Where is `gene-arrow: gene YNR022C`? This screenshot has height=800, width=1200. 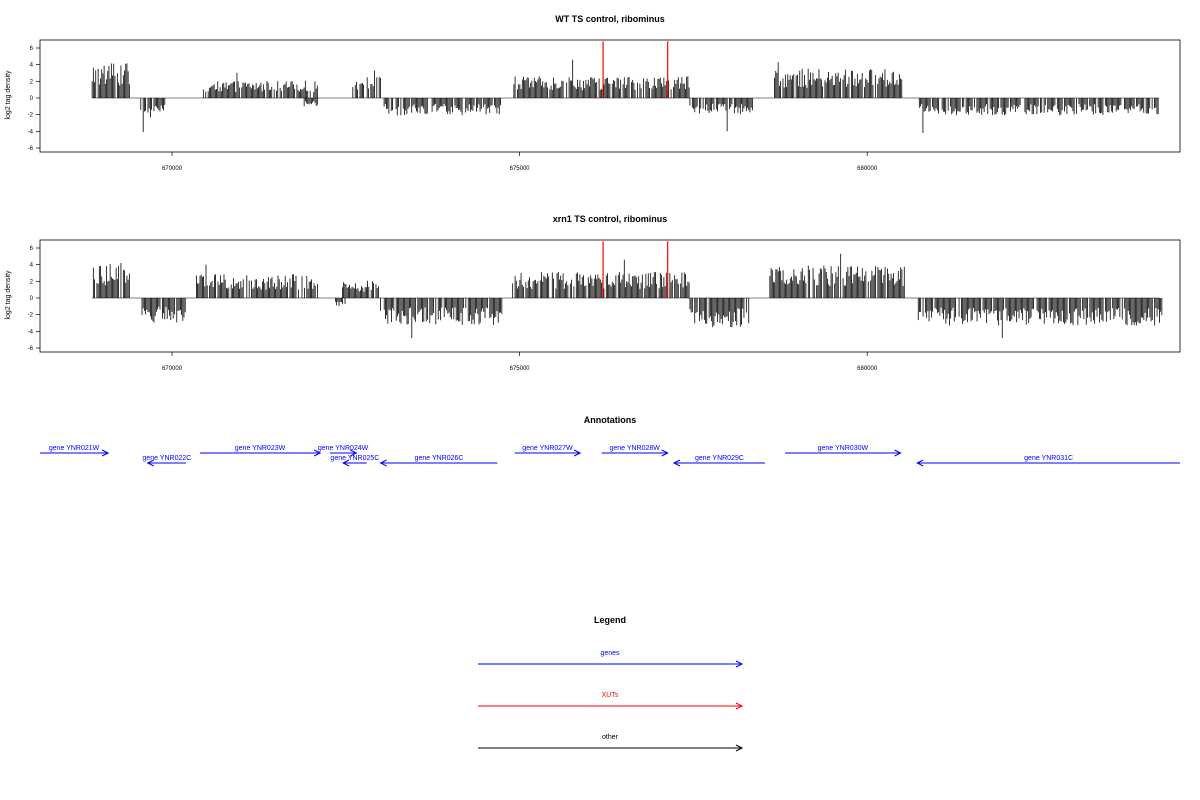
gene-arrow: gene YNR022C is located at coordinates (166, 461).